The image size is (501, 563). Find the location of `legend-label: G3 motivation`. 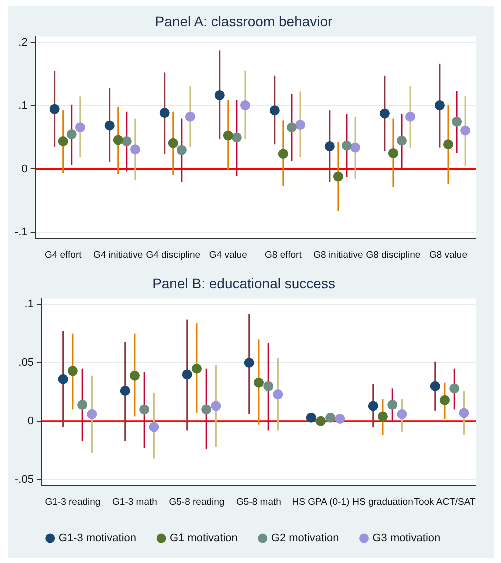

legend-label: G3 motivation is located at coordinates (406, 538).